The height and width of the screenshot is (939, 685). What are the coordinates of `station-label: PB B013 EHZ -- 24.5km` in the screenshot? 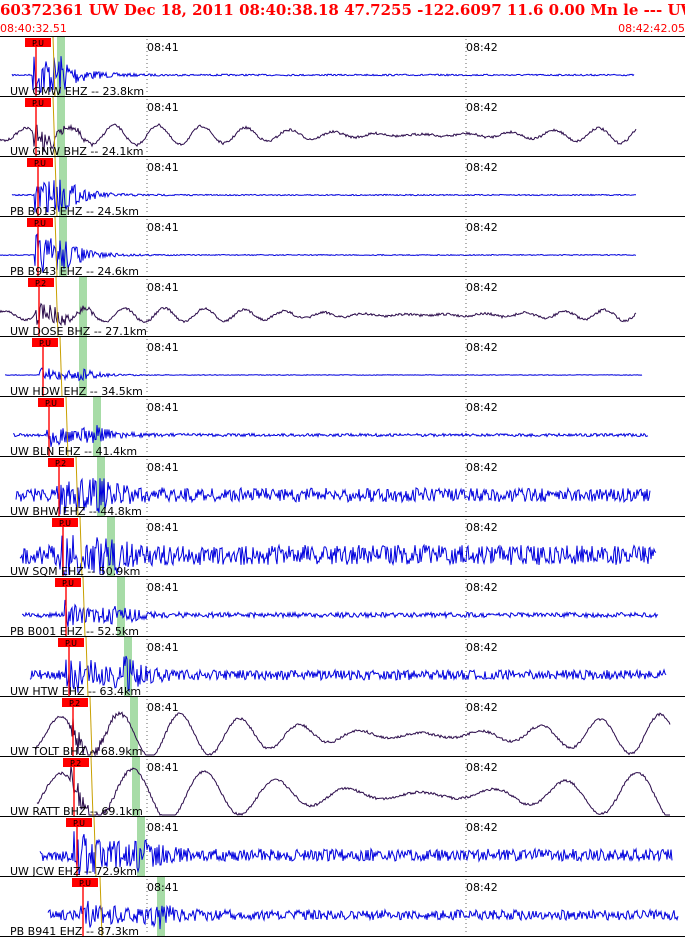 It's located at (74, 211).